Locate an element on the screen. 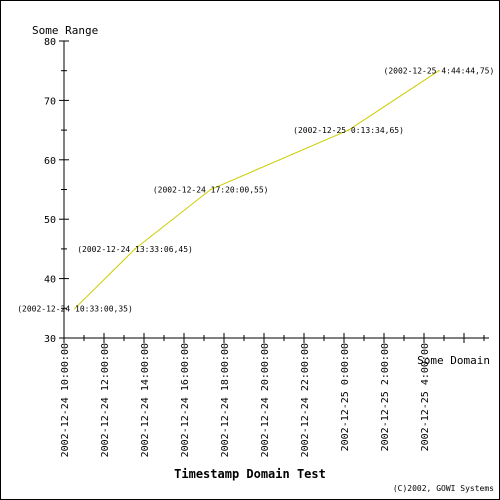 The width and height of the screenshot is (500, 500). data-label: (2002-12-24 17:20:00,55) is located at coordinates (211, 190).